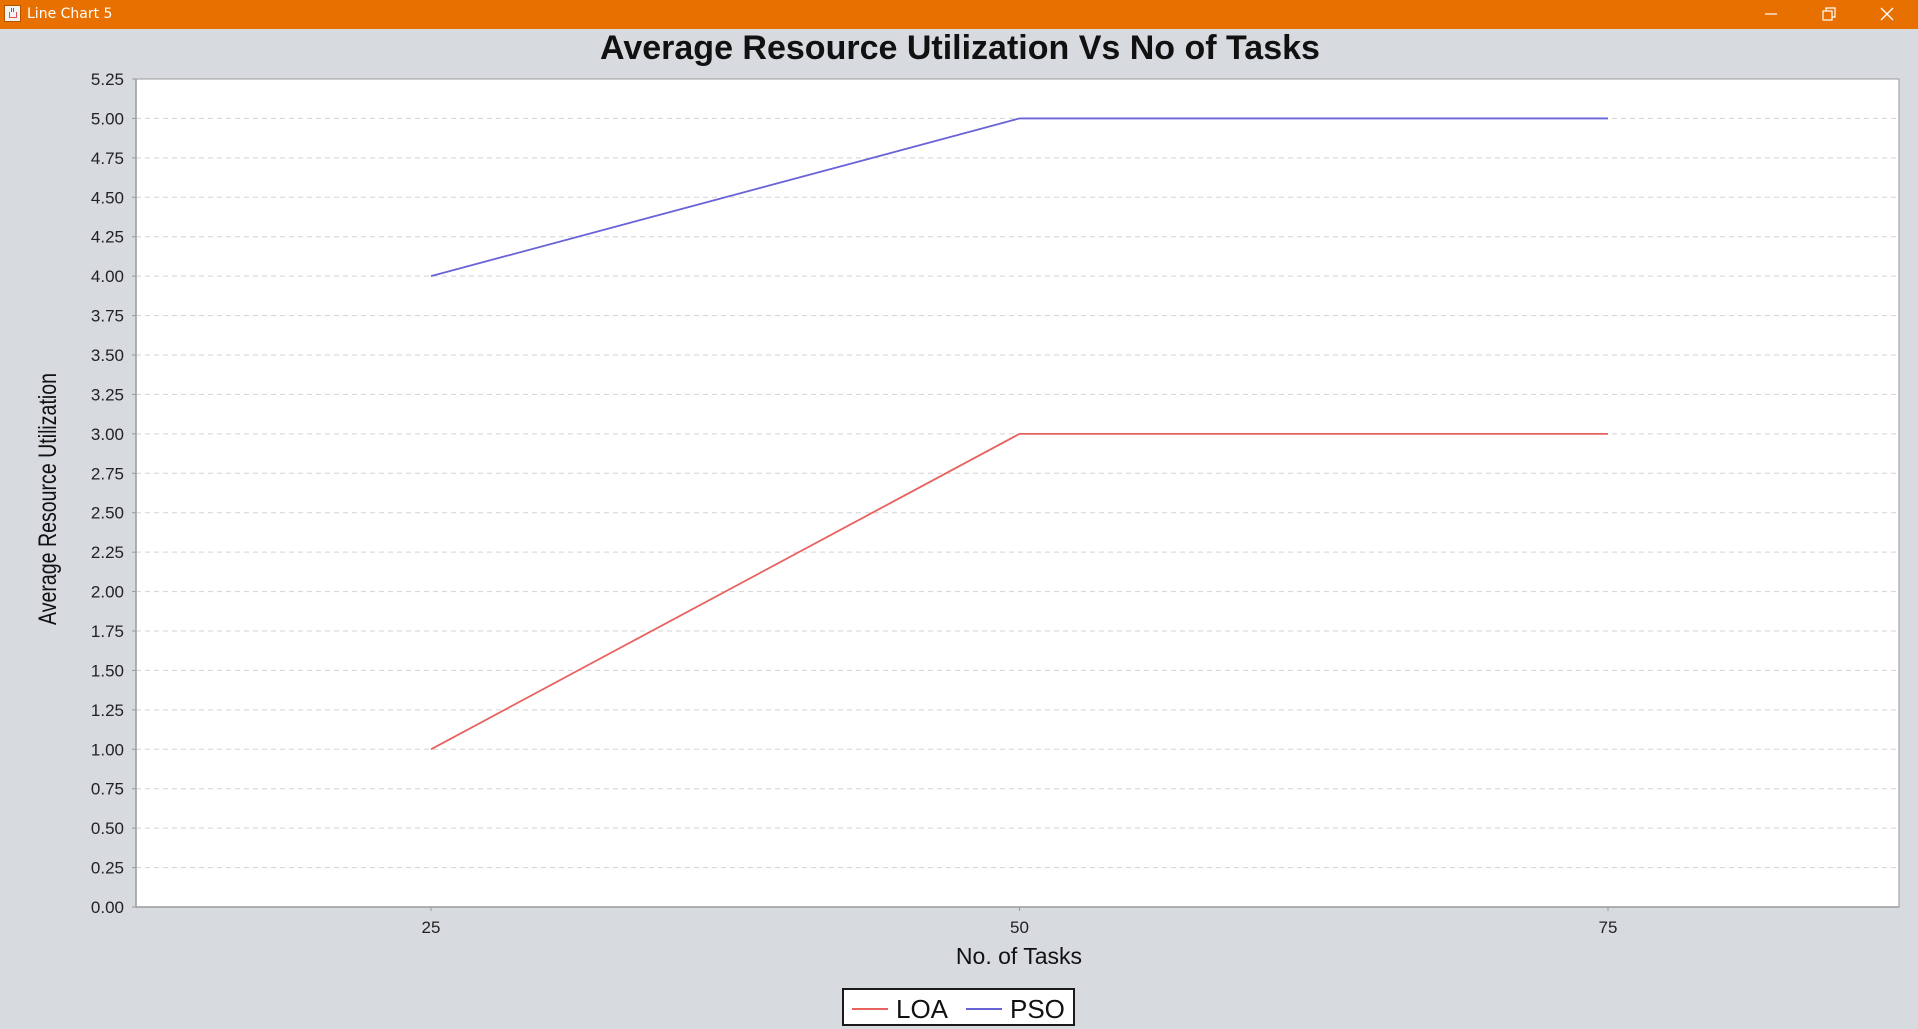 Image resolution: width=1918 pixels, height=1029 pixels. I want to click on close-button, so click(1887, 14).